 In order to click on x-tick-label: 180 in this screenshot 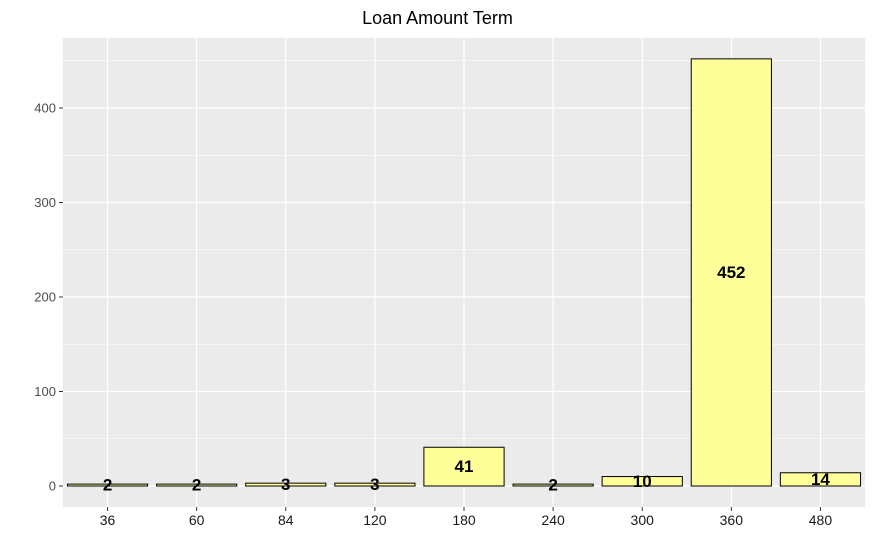, I will do `click(464, 520)`.